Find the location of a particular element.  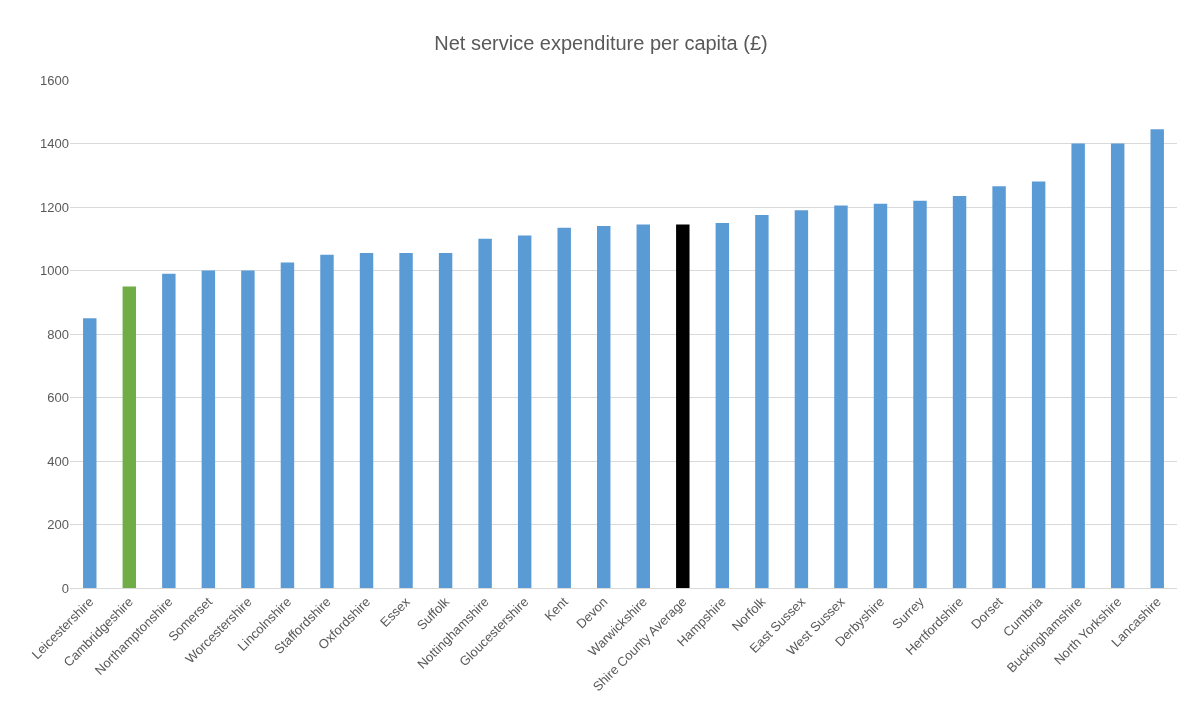

y-tick-label: 1400 is located at coordinates (54, 144).